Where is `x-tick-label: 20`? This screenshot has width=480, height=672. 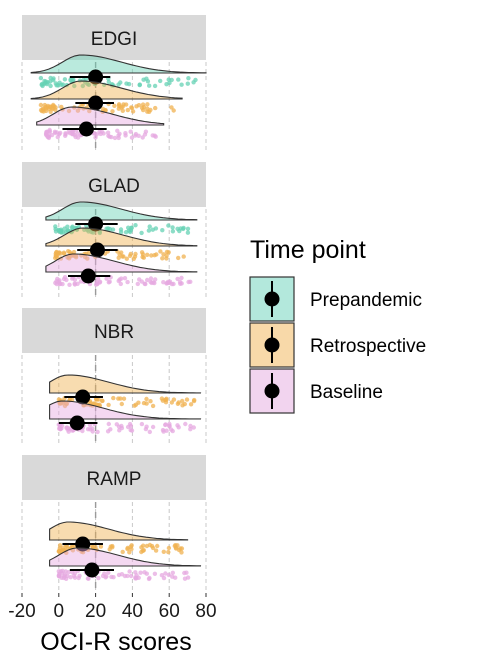 x-tick-label: 20 is located at coordinates (95, 611).